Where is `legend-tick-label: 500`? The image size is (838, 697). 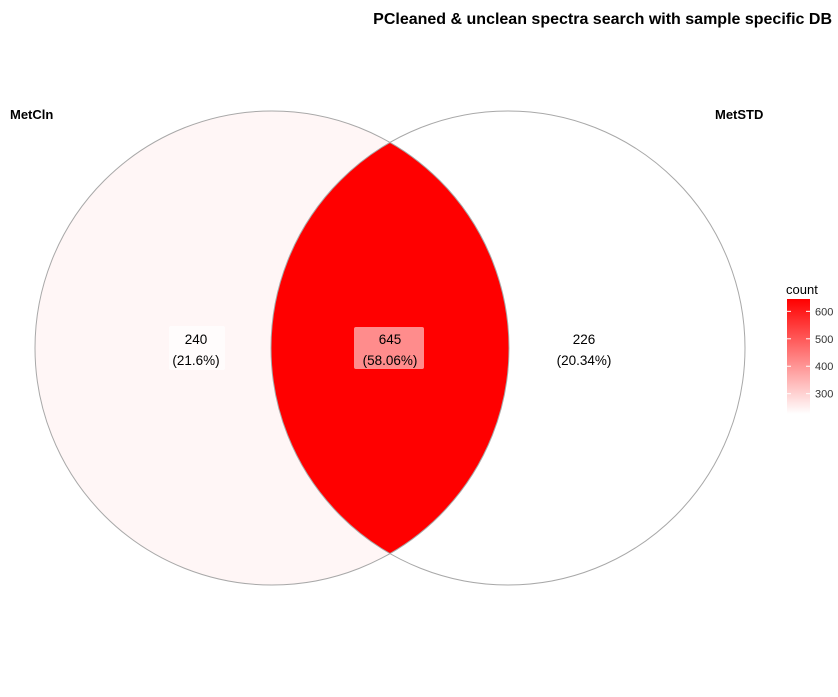 legend-tick-label: 500 is located at coordinates (824, 340).